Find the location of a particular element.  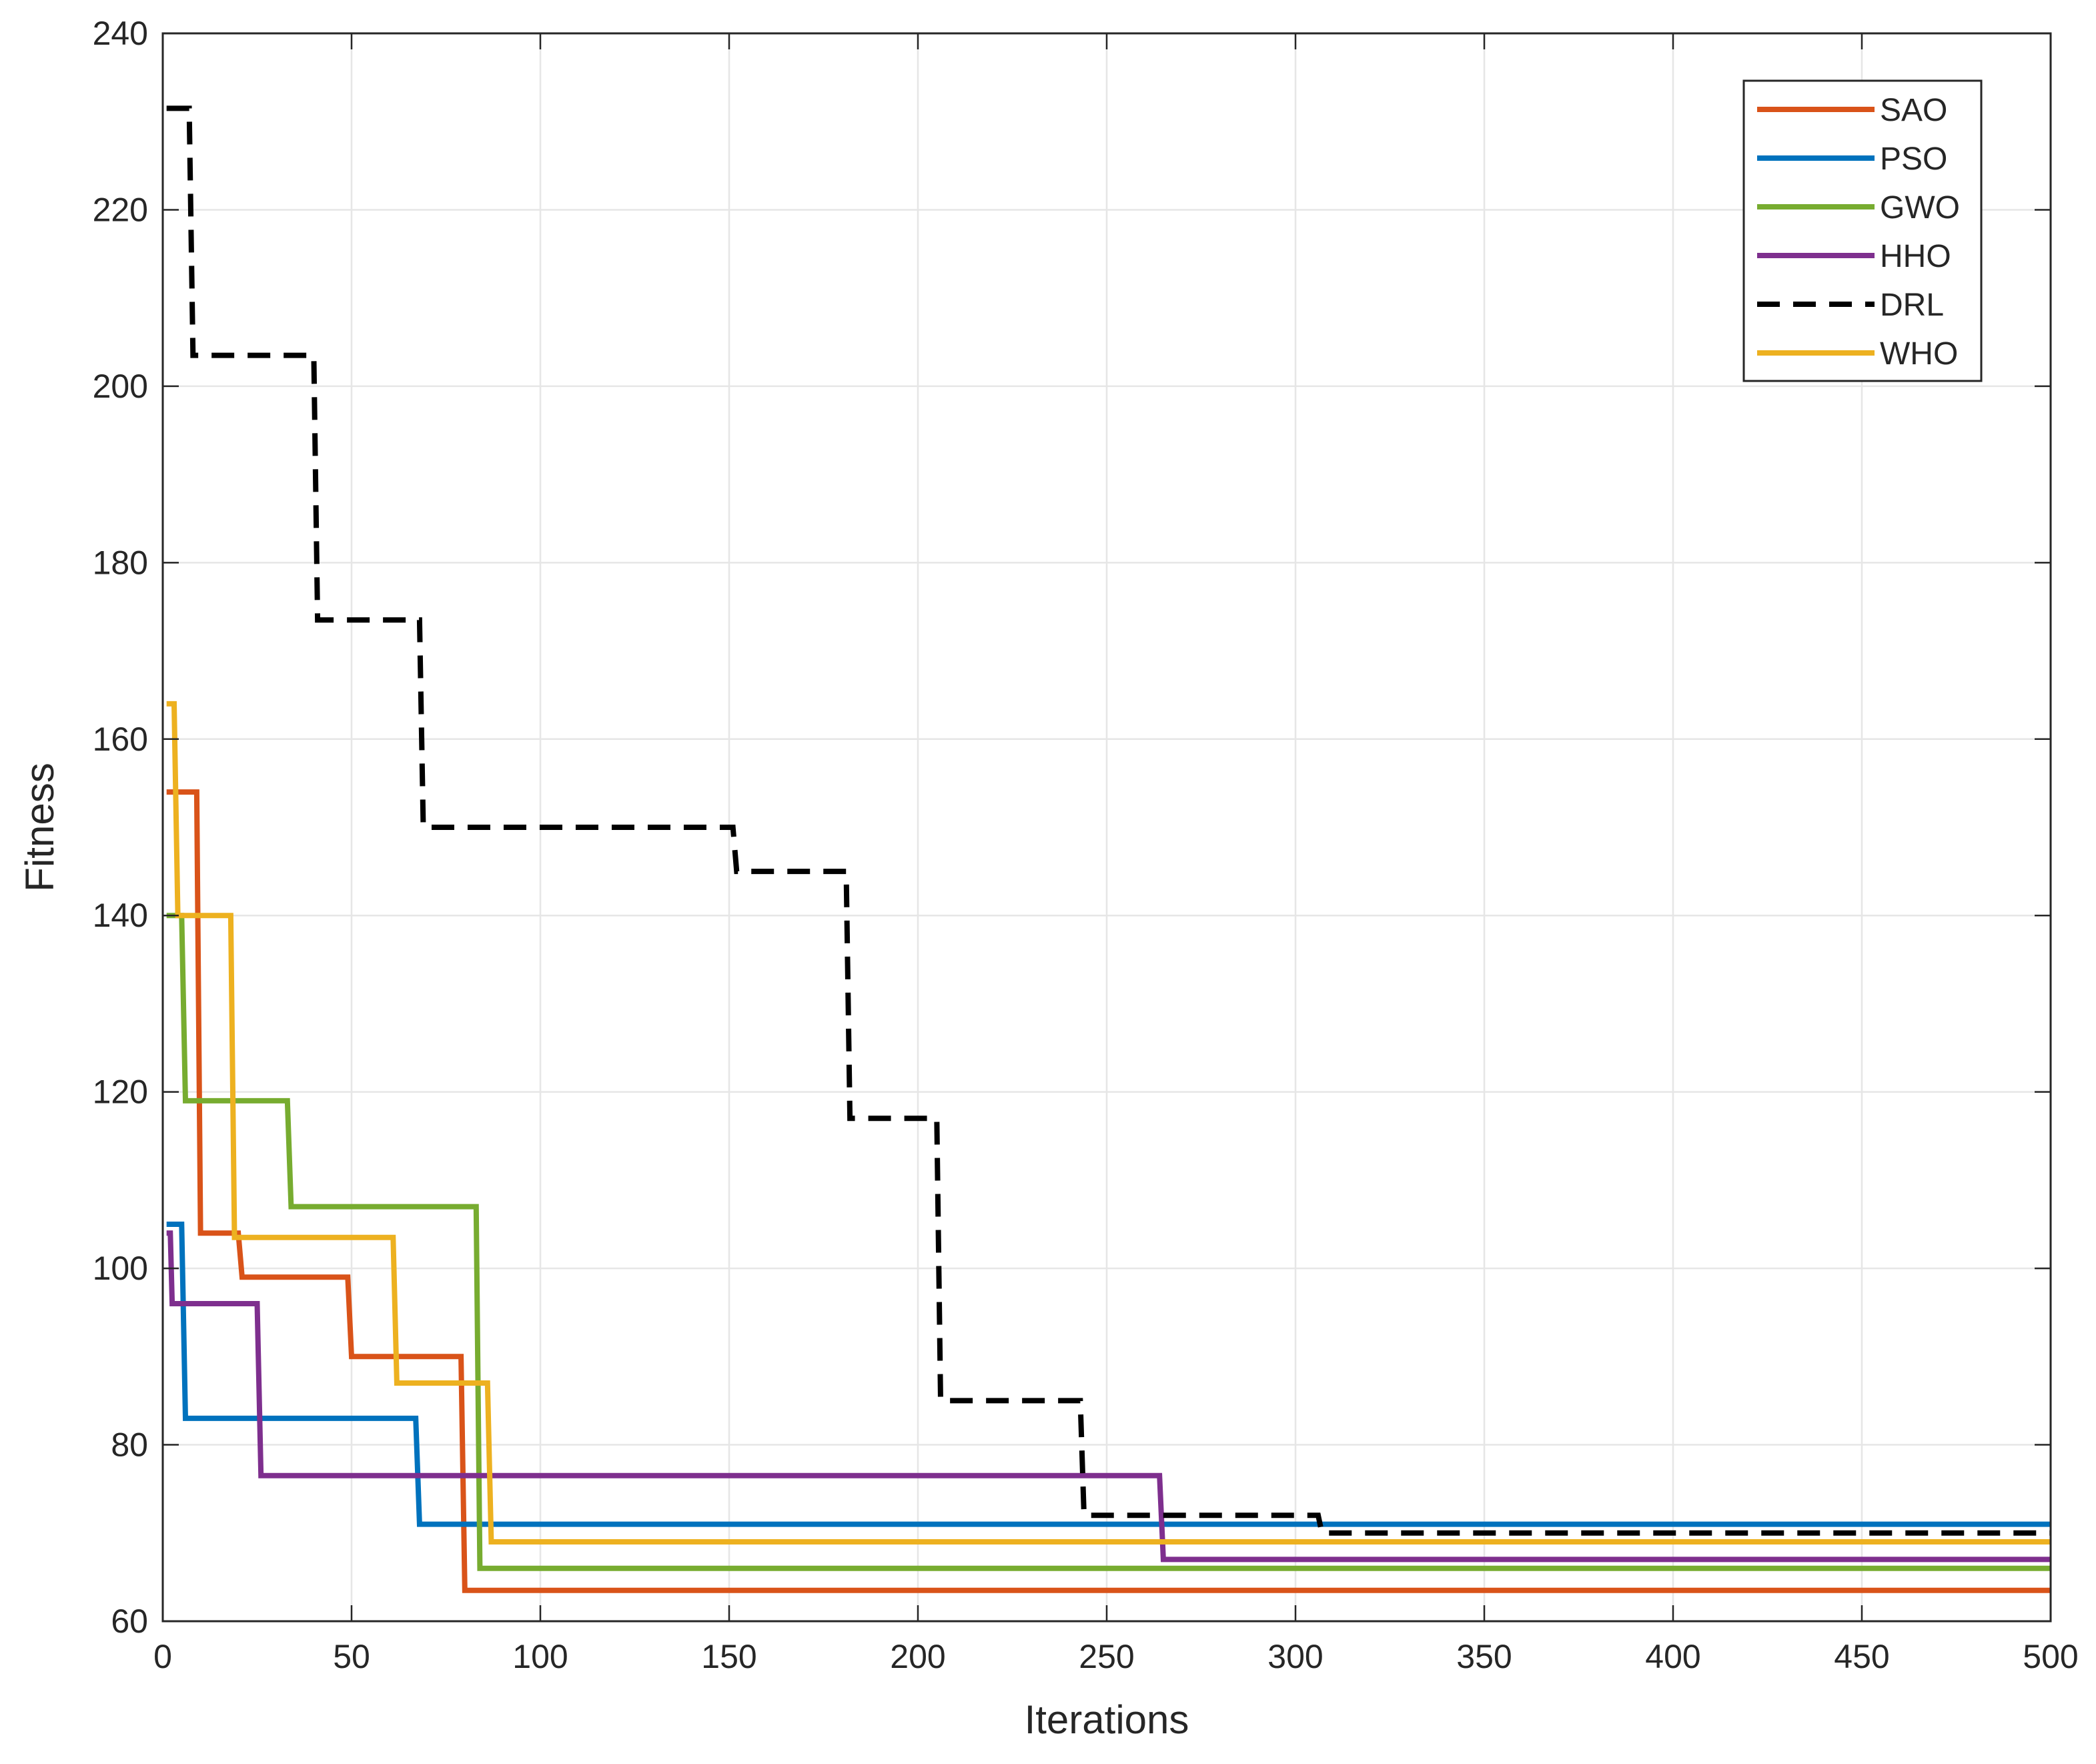

x-axis-label: Iterations is located at coordinates (1107, 1719).